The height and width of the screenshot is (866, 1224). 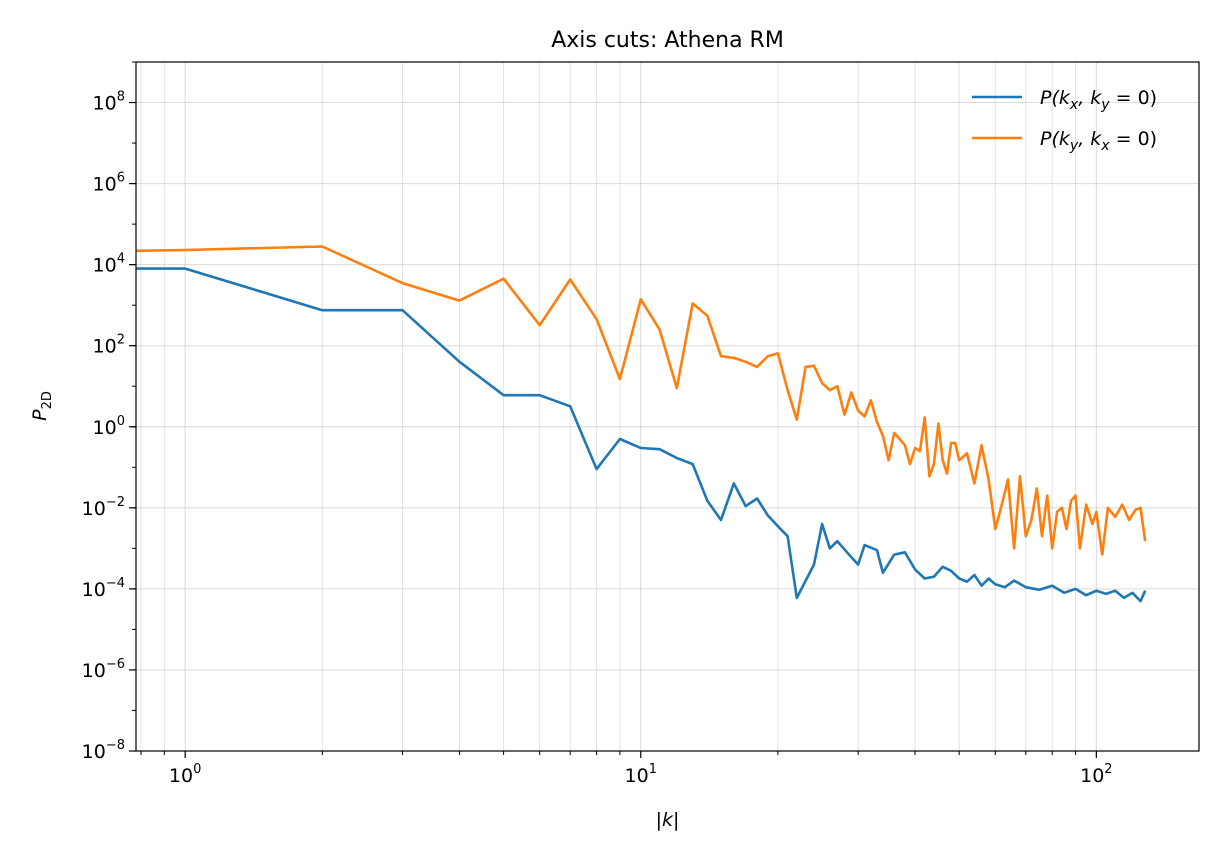 I want to click on y-axis-label: P2D, so click(x=42, y=406).